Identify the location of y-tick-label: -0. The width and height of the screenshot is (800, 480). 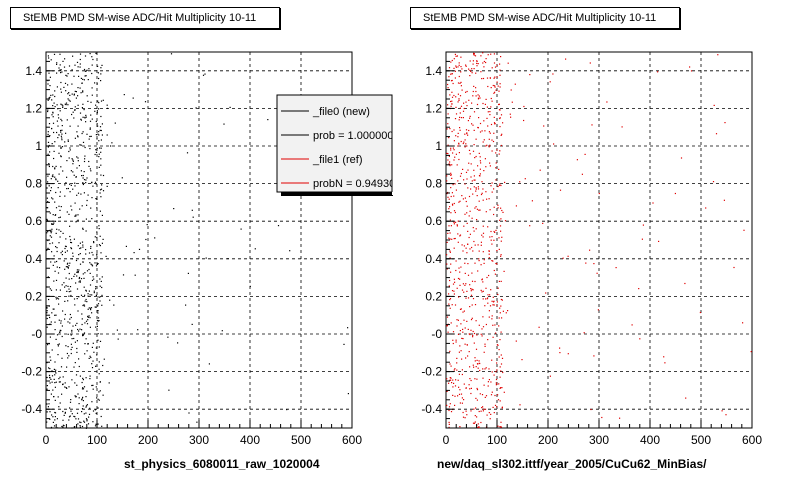
(436, 334).